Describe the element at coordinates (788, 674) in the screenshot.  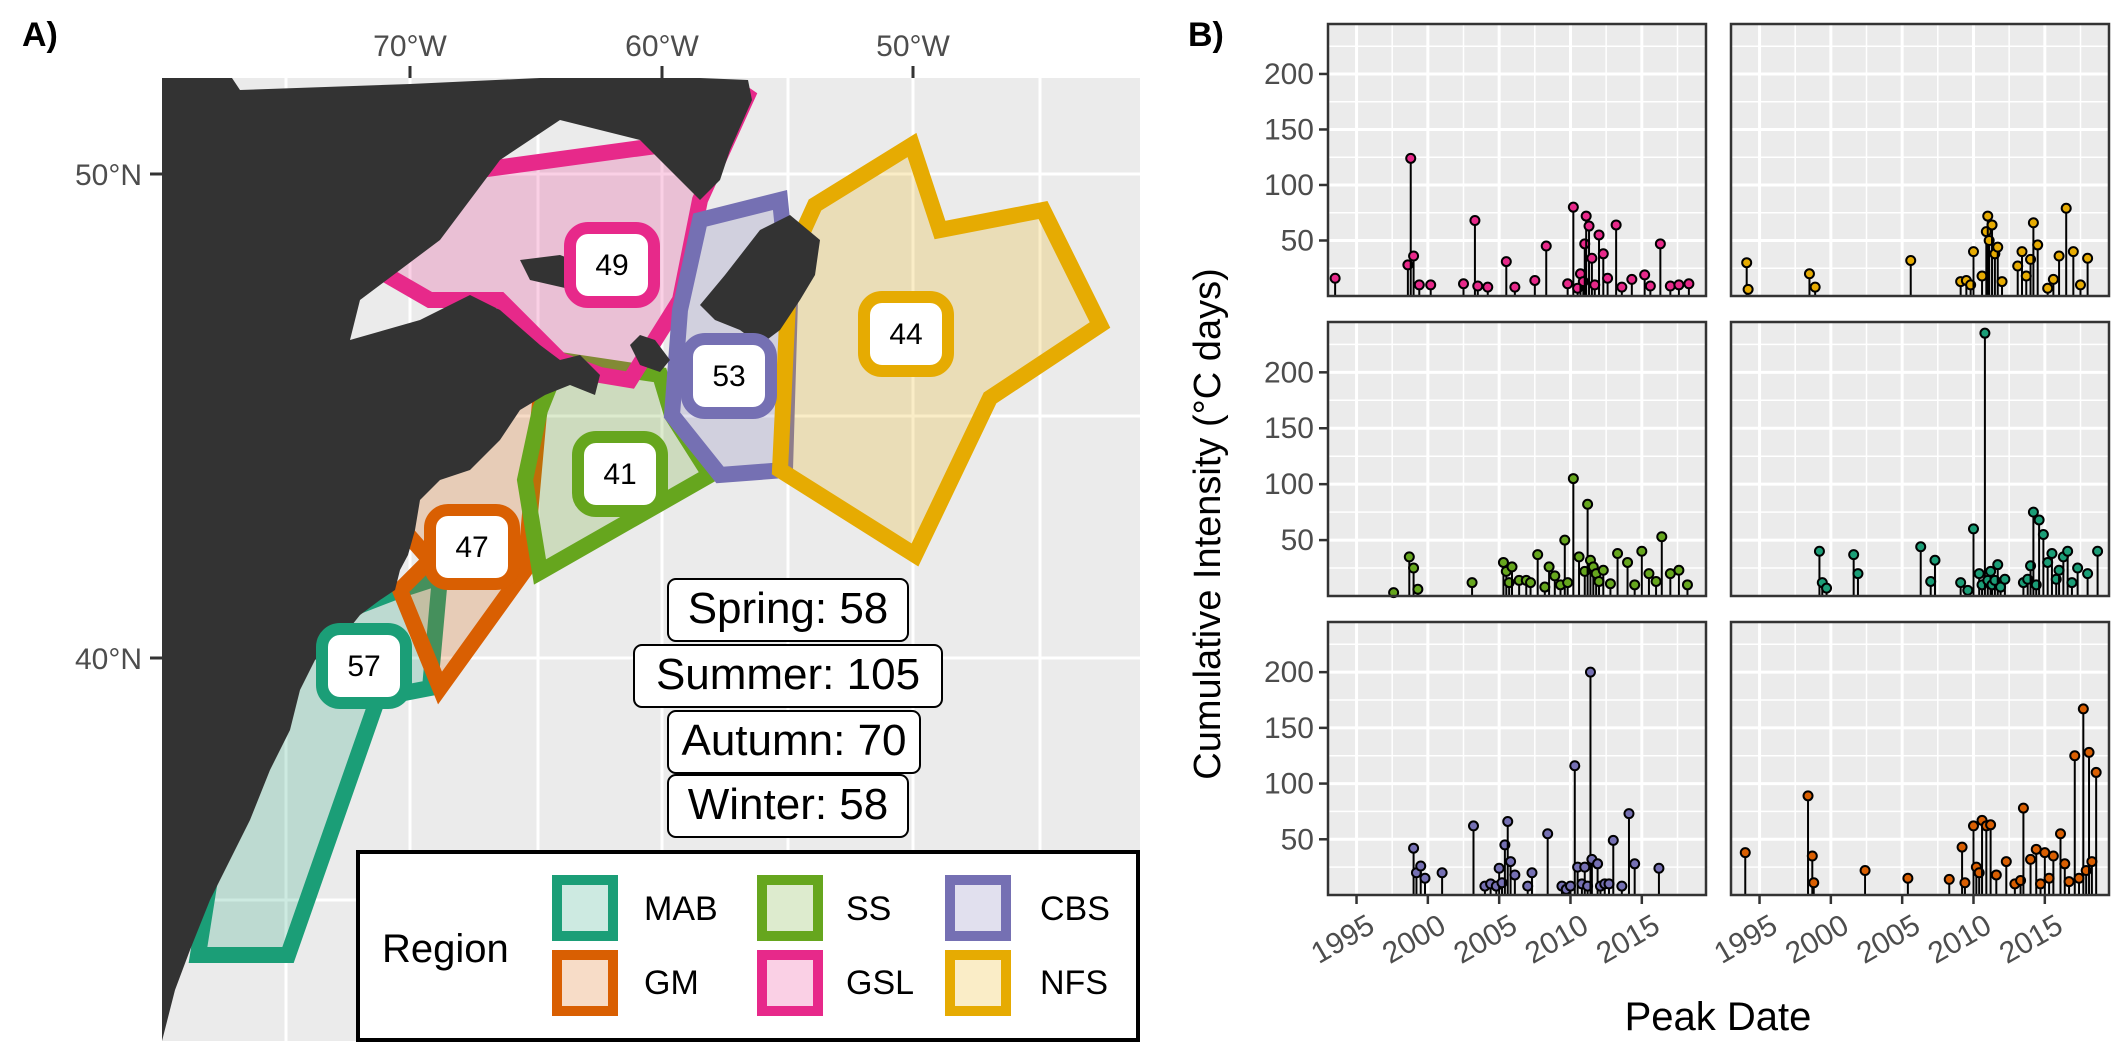
I see `season-summer: Summer: 105` at that location.